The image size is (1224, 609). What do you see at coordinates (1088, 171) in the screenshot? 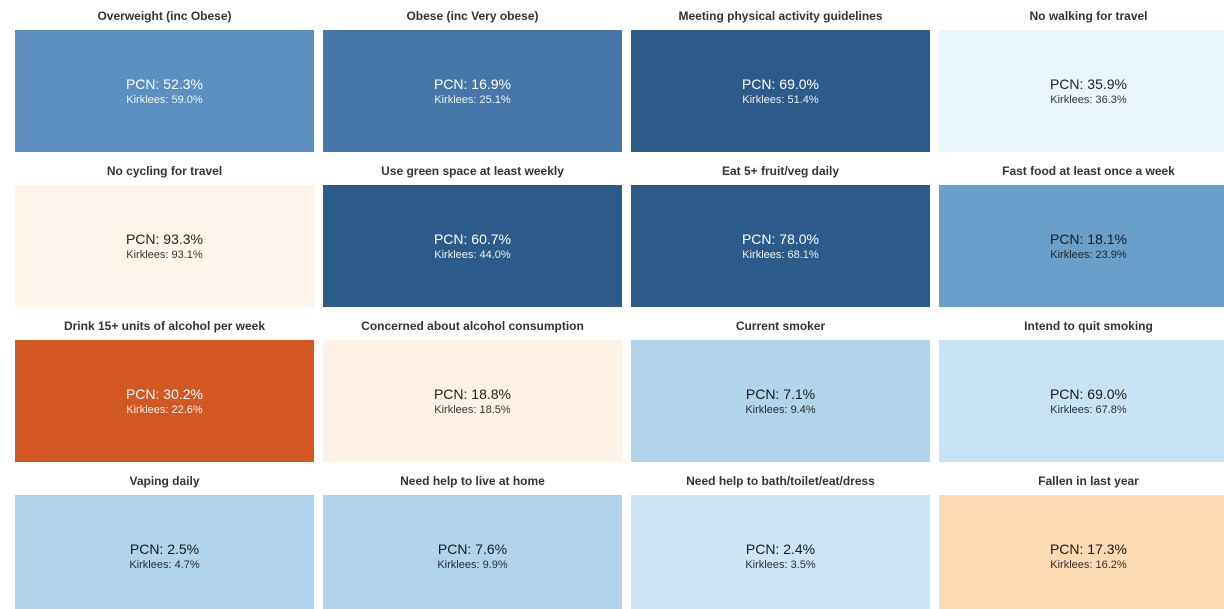
I see `tile-title: Fast food at least once a week` at bounding box center [1088, 171].